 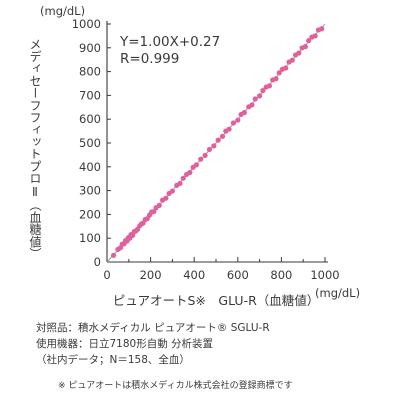 I want to click on y-tick-label: 600, so click(x=90, y=119).